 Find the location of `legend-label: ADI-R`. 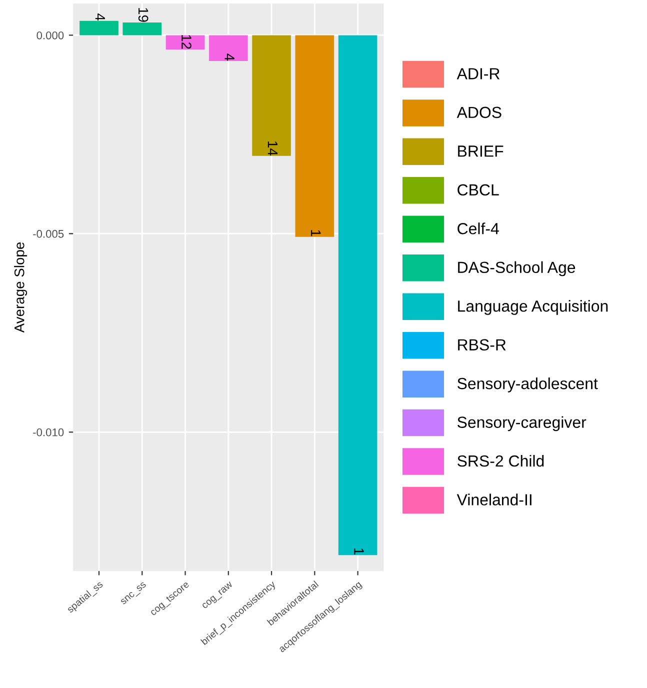

legend-label: ADI-R is located at coordinates (478, 74).